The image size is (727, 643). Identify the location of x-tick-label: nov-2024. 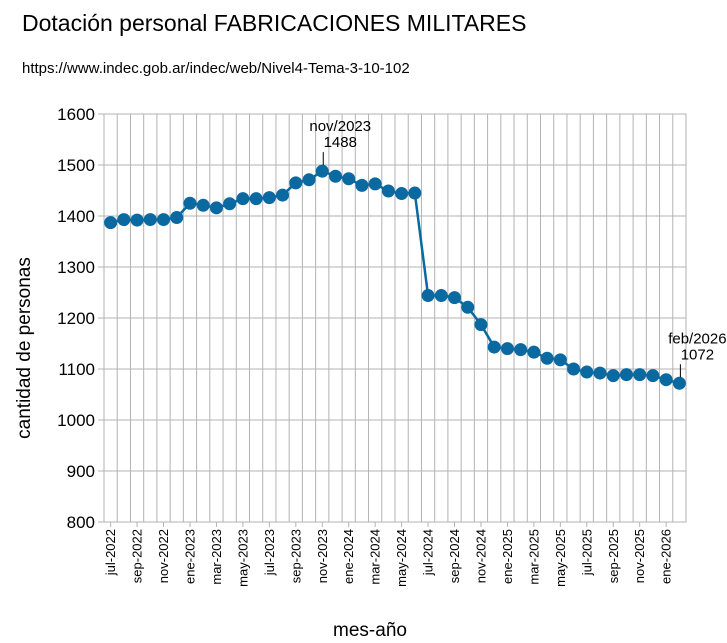
(480, 556).